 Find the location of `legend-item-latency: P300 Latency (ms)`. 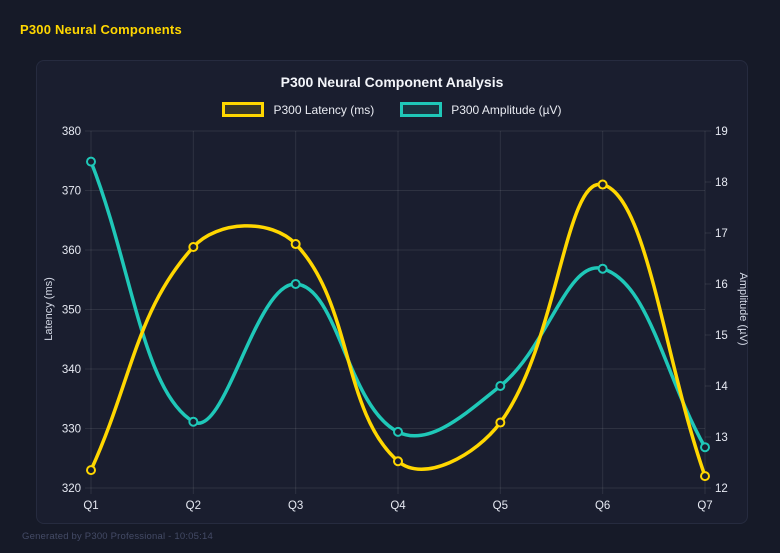

legend-item-latency: P300 Latency (ms) is located at coordinates (298, 109).